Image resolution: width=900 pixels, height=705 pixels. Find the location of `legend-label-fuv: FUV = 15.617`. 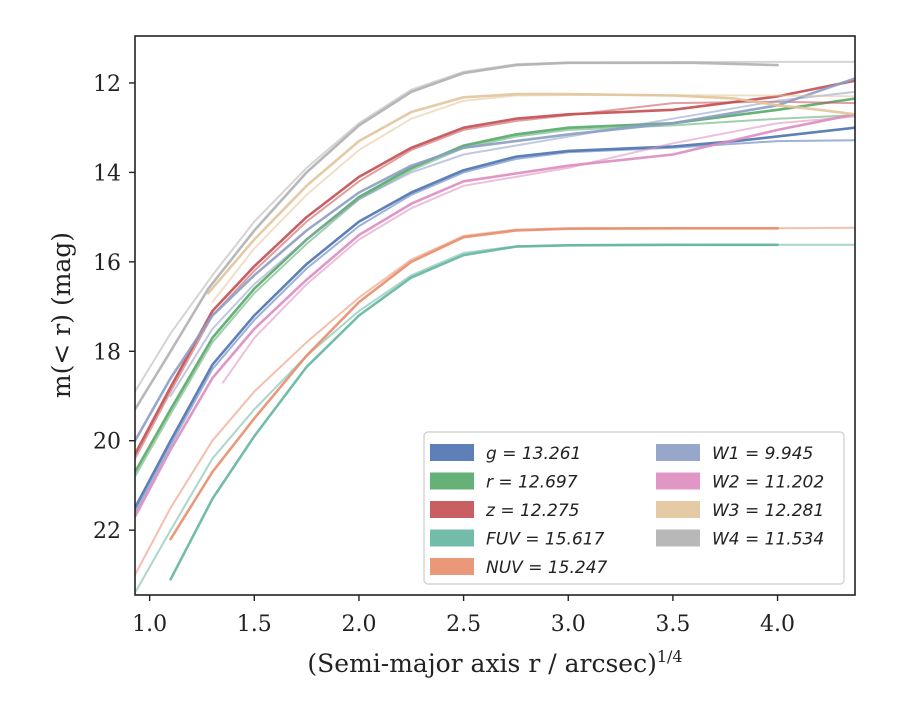

legend-label-fuv: FUV = 15.617 is located at coordinates (545, 540).